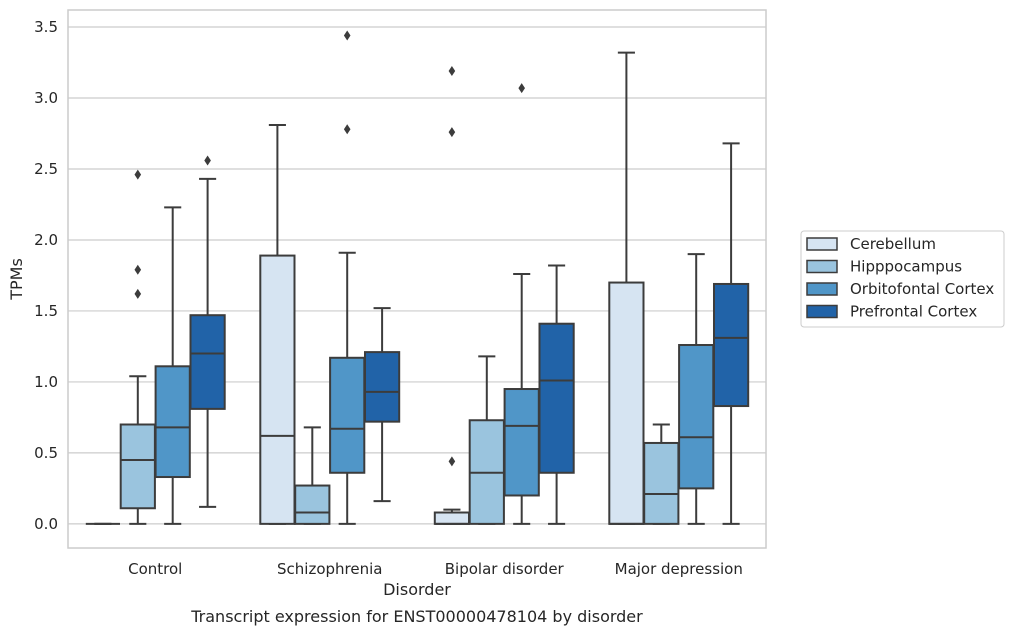 The width and height of the screenshot is (1014, 634). Describe the element at coordinates (46, 169) in the screenshot. I see `y-tick-label: 2.5` at that location.